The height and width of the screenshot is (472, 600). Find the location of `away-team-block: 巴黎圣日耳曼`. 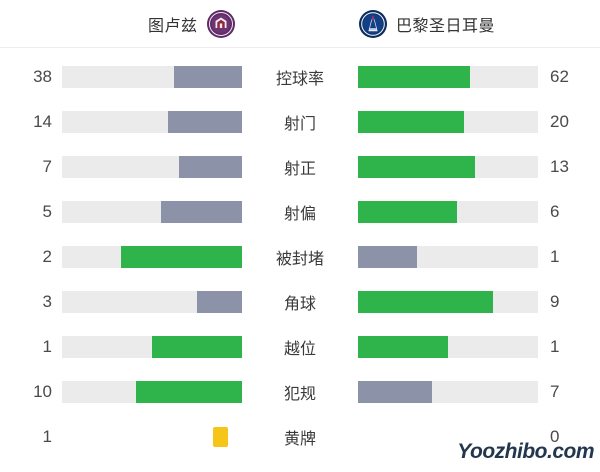

away-team-block: 巴黎圣日耳曼 is located at coordinates (427, 23).